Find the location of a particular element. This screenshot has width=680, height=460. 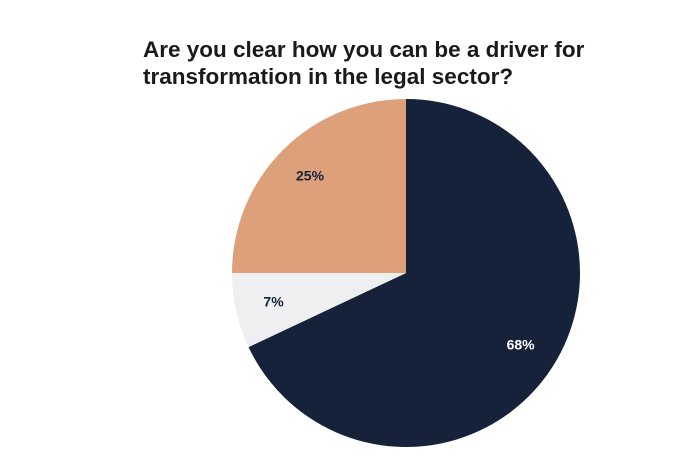

slice-label: 68% is located at coordinates (521, 344).